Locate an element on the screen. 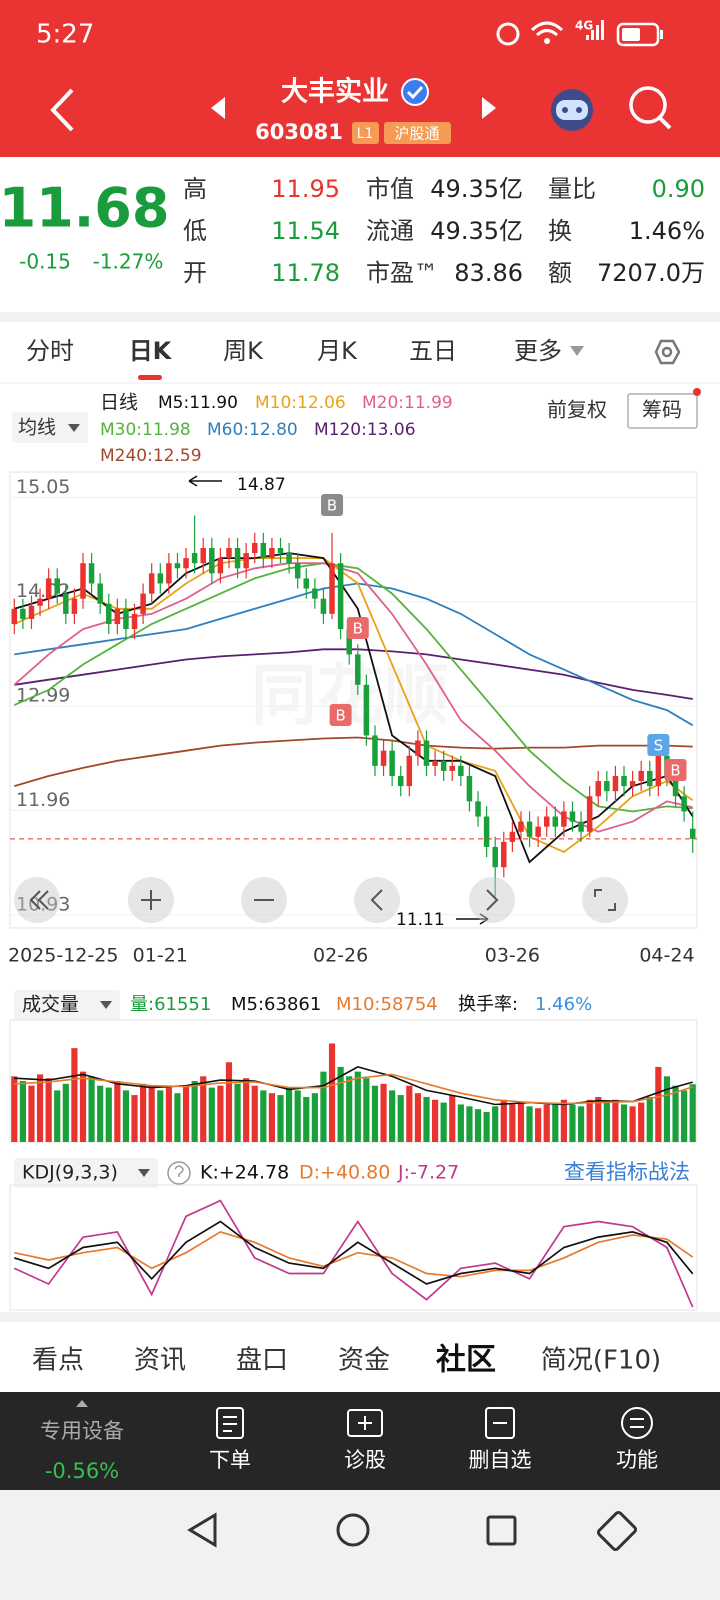  menu-lines is located at coordinates (637, 1423).